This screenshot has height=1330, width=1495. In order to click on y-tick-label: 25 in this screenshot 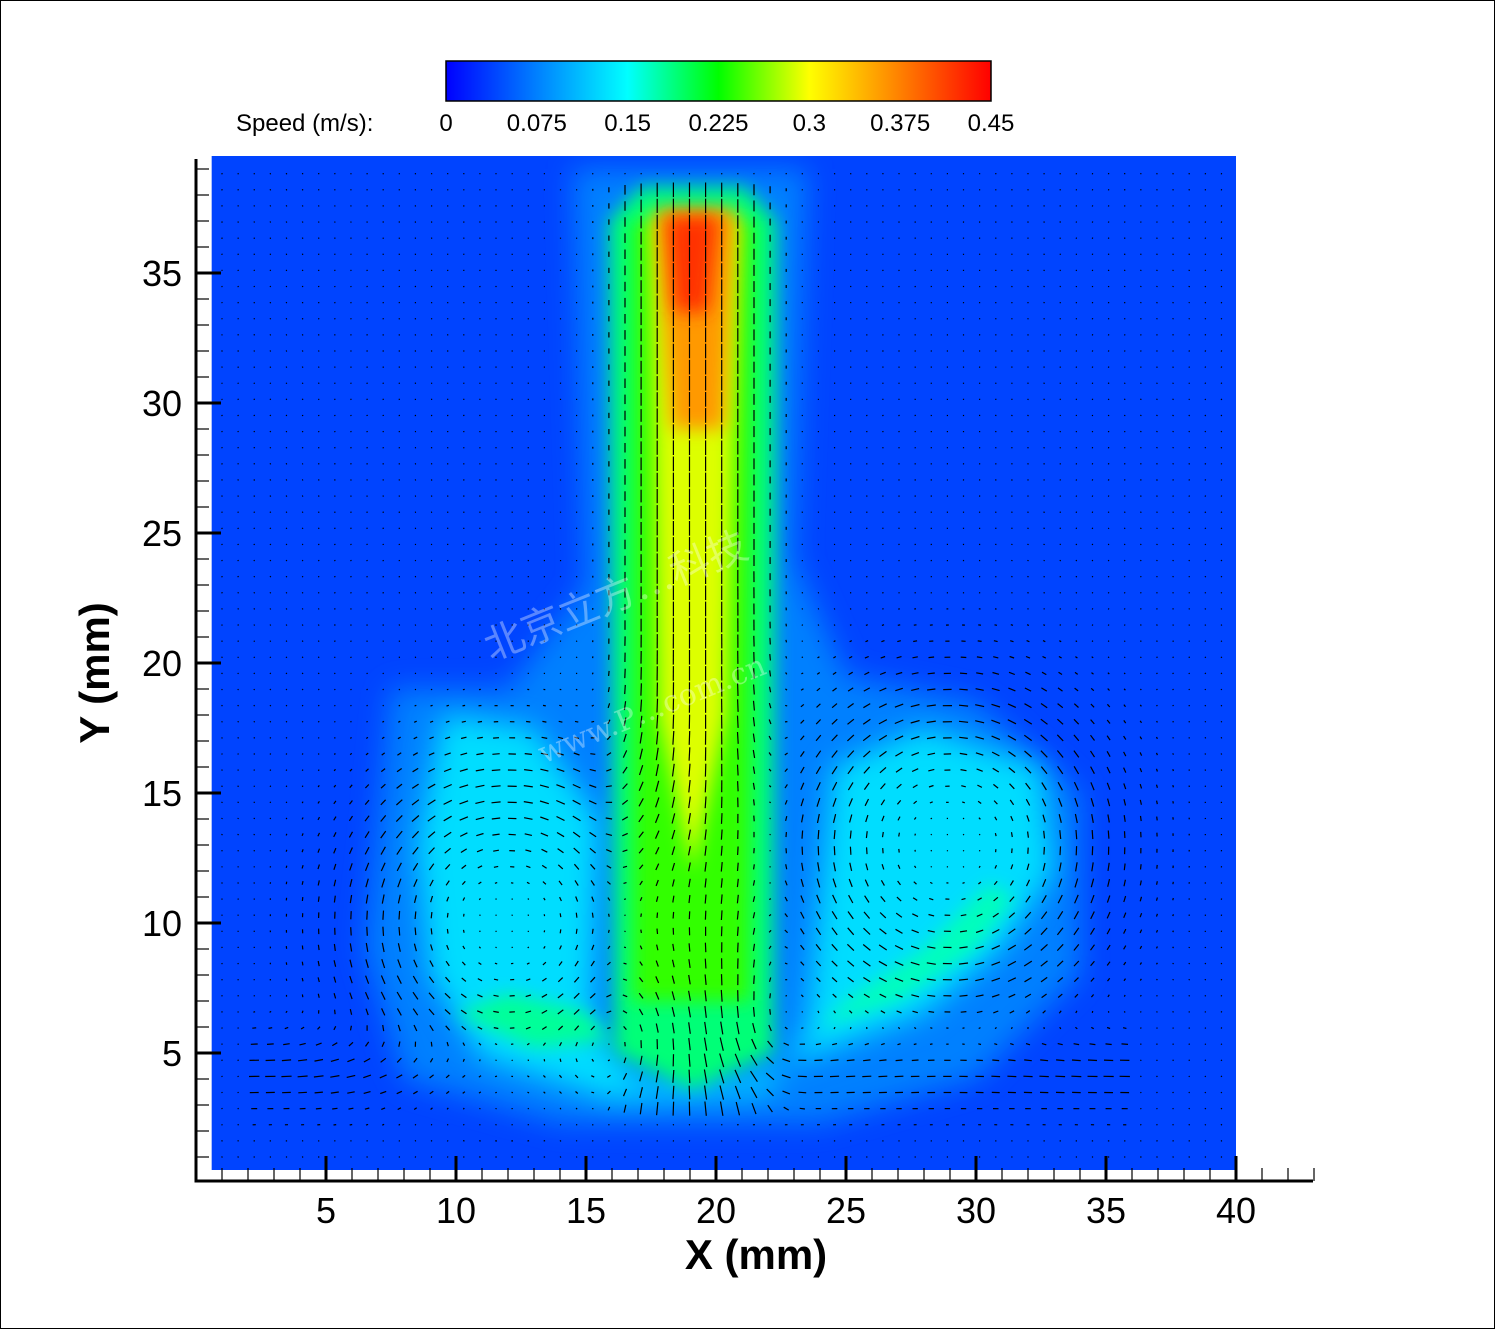, I will do `click(162, 533)`.